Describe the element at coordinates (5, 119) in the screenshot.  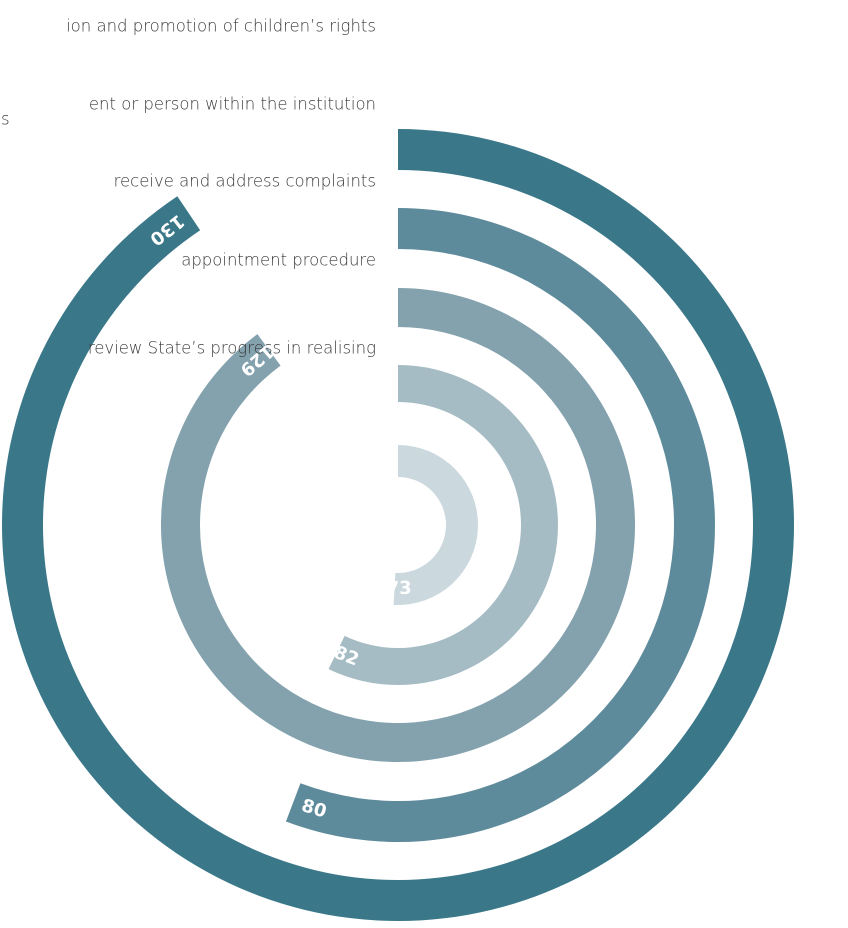
I see `category-label-extra-2: s` at that location.